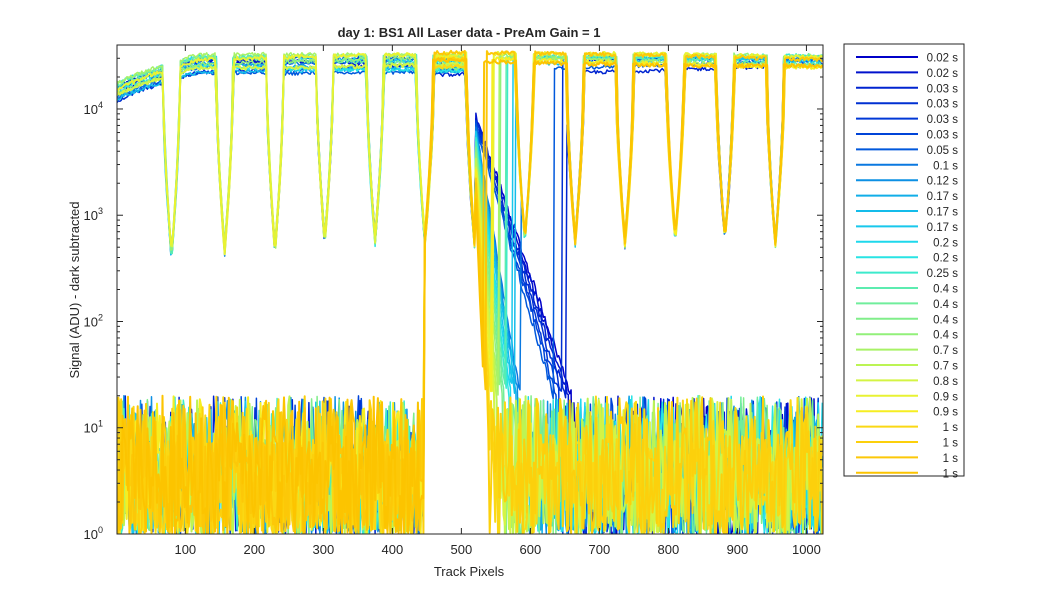 This screenshot has width=1050, height=600. I want to click on x-tick-label: 700, so click(600, 549).